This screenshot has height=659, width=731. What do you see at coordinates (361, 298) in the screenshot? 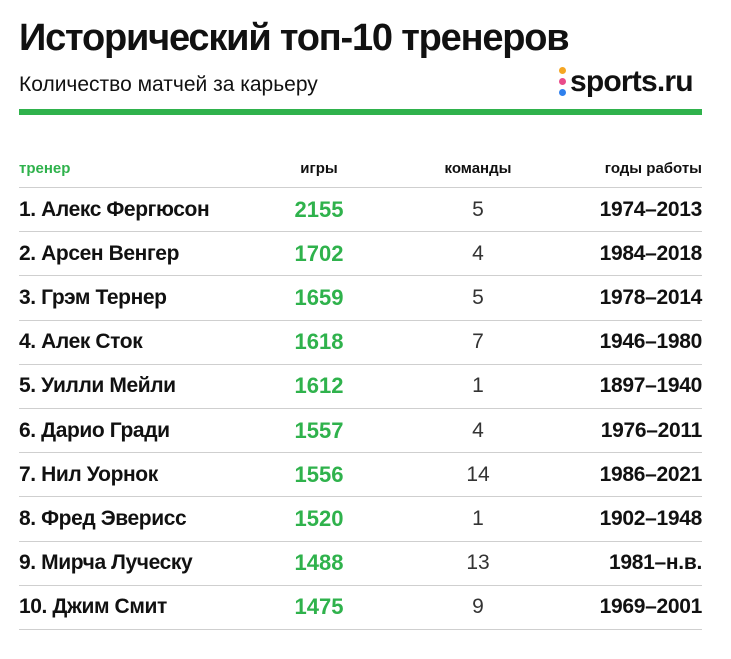
I see `table-row: 3. Грэм Тернер 1659 5 1978–2014` at bounding box center [361, 298].